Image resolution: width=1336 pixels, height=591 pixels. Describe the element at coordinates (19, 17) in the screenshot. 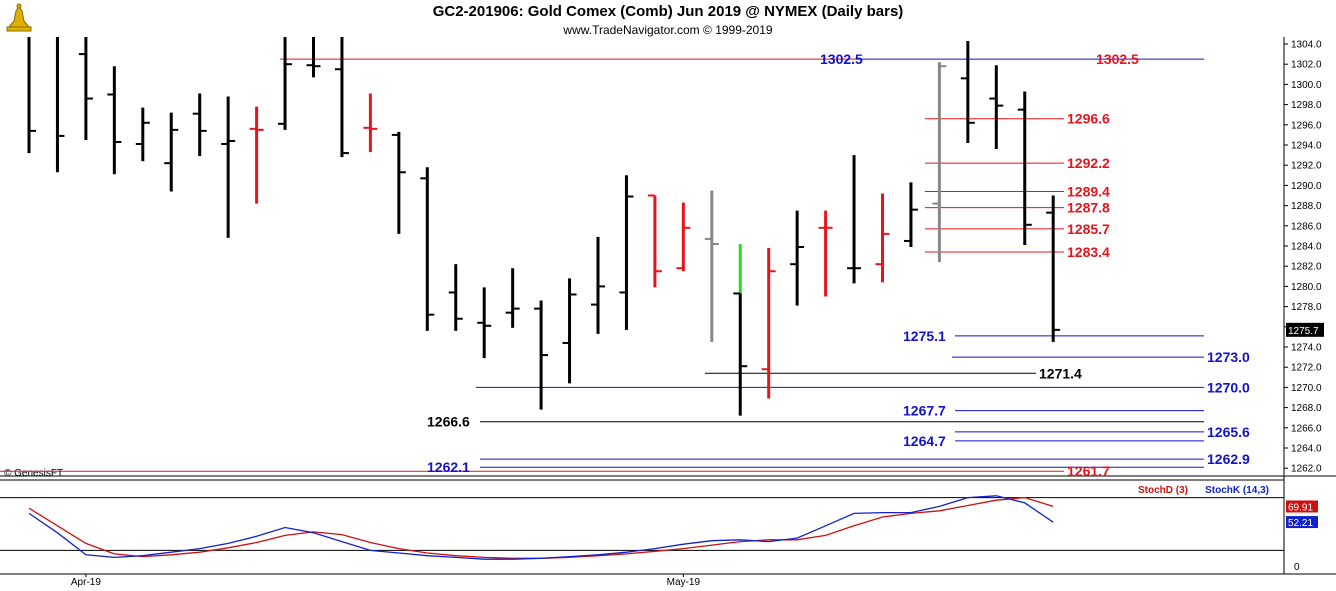

I see `gold-bell-logo-icon` at that location.